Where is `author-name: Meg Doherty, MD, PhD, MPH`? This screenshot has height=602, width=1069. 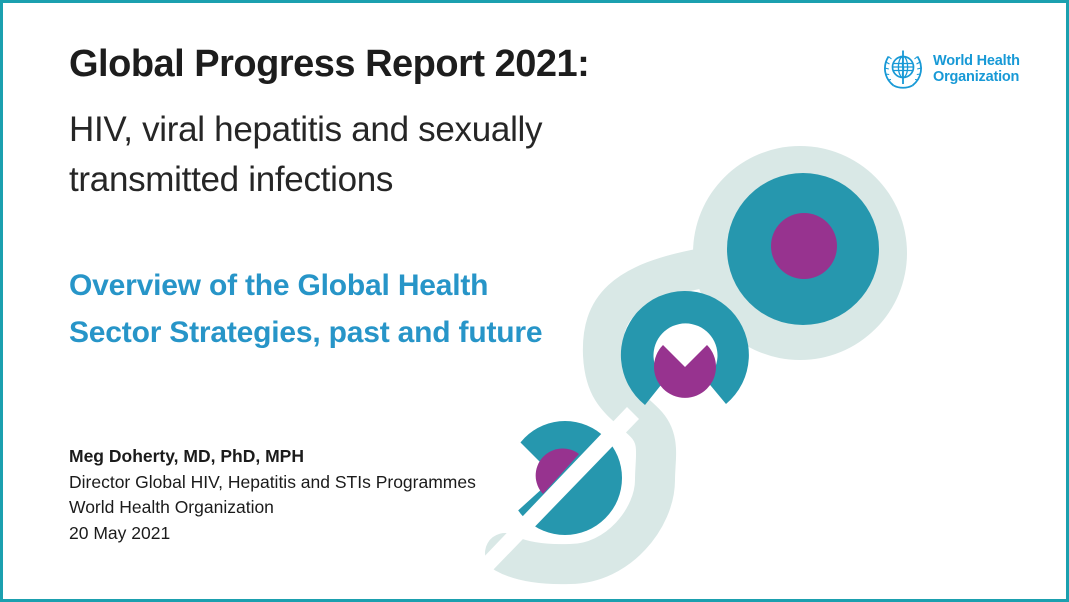 author-name: Meg Doherty, MD, PhD, MPH is located at coordinates (186, 456).